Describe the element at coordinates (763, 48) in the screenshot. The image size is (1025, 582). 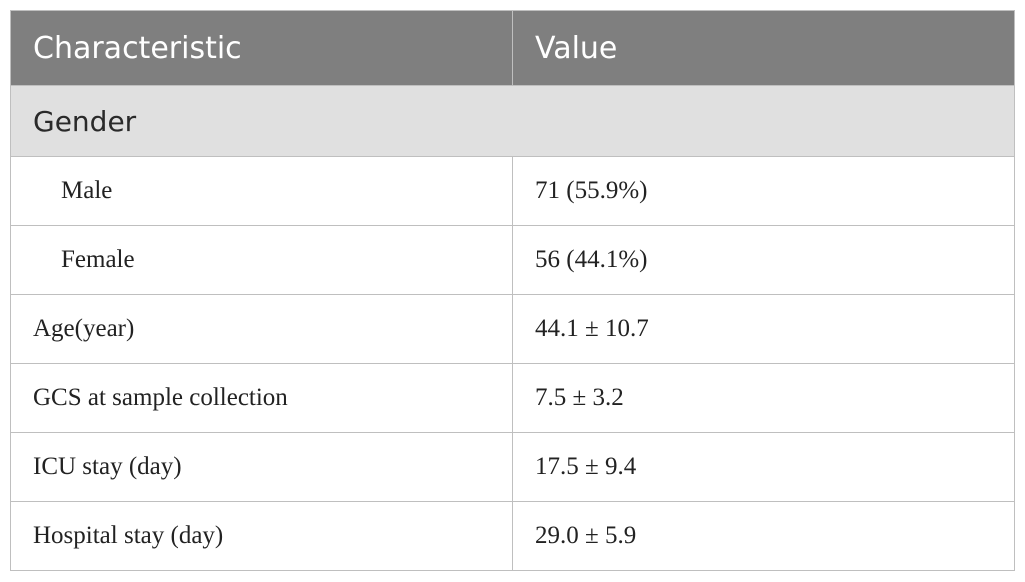
I see `column-header-value: Value` at that location.